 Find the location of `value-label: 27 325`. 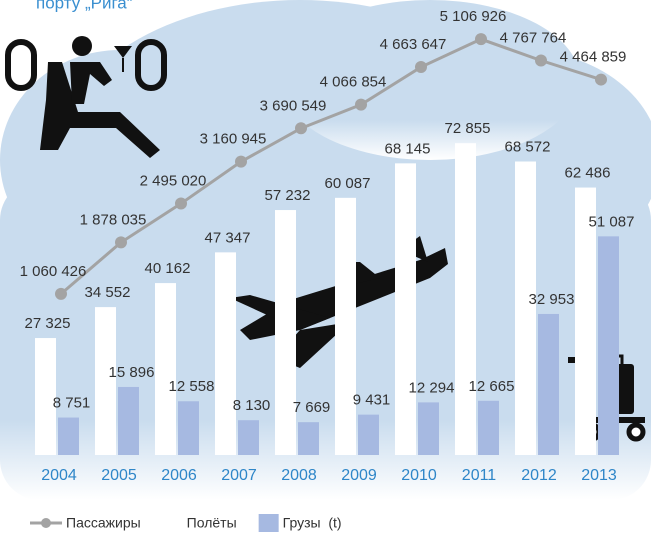

value-label: 27 325 is located at coordinates (48, 323).